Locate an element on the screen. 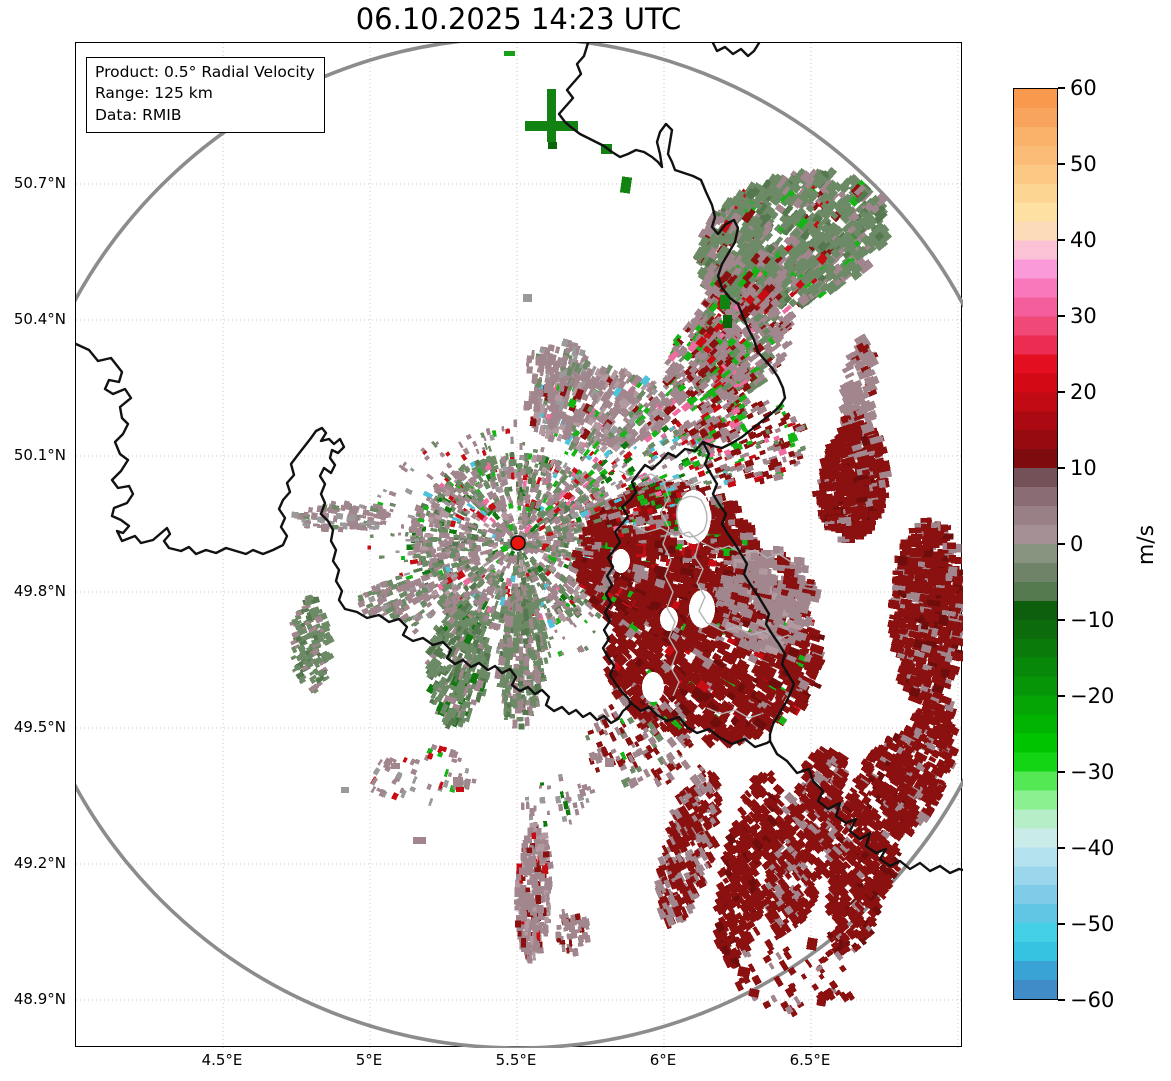 The height and width of the screenshot is (1081, 1171). y-tick-label: 49.8°N is located at coordinates (39, 591).